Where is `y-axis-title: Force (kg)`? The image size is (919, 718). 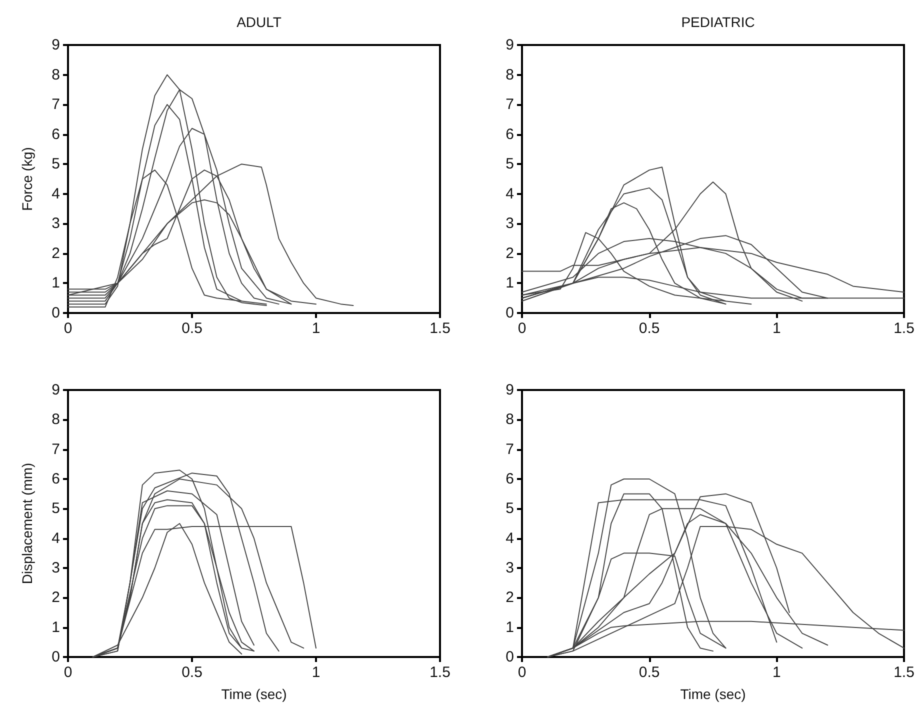
y-axis-title: Force (kg) is located at coordinates (27, 179).